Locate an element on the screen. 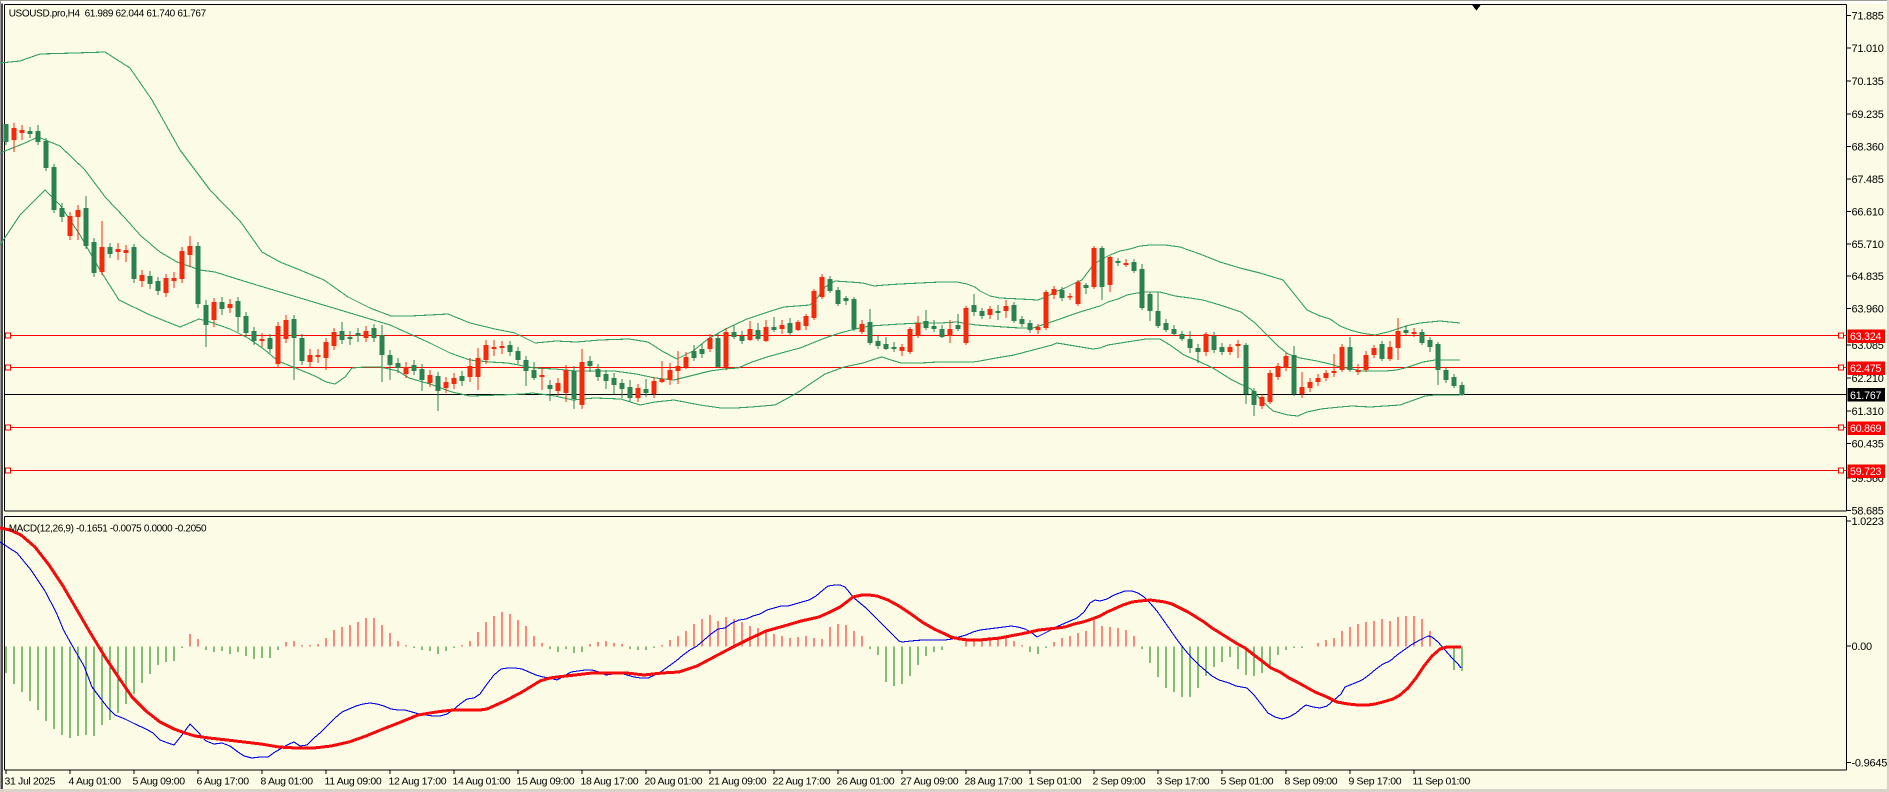 This screenshot has height=792, width=1889. svg-text: 71.885 is located at coordinates (1868, 17).